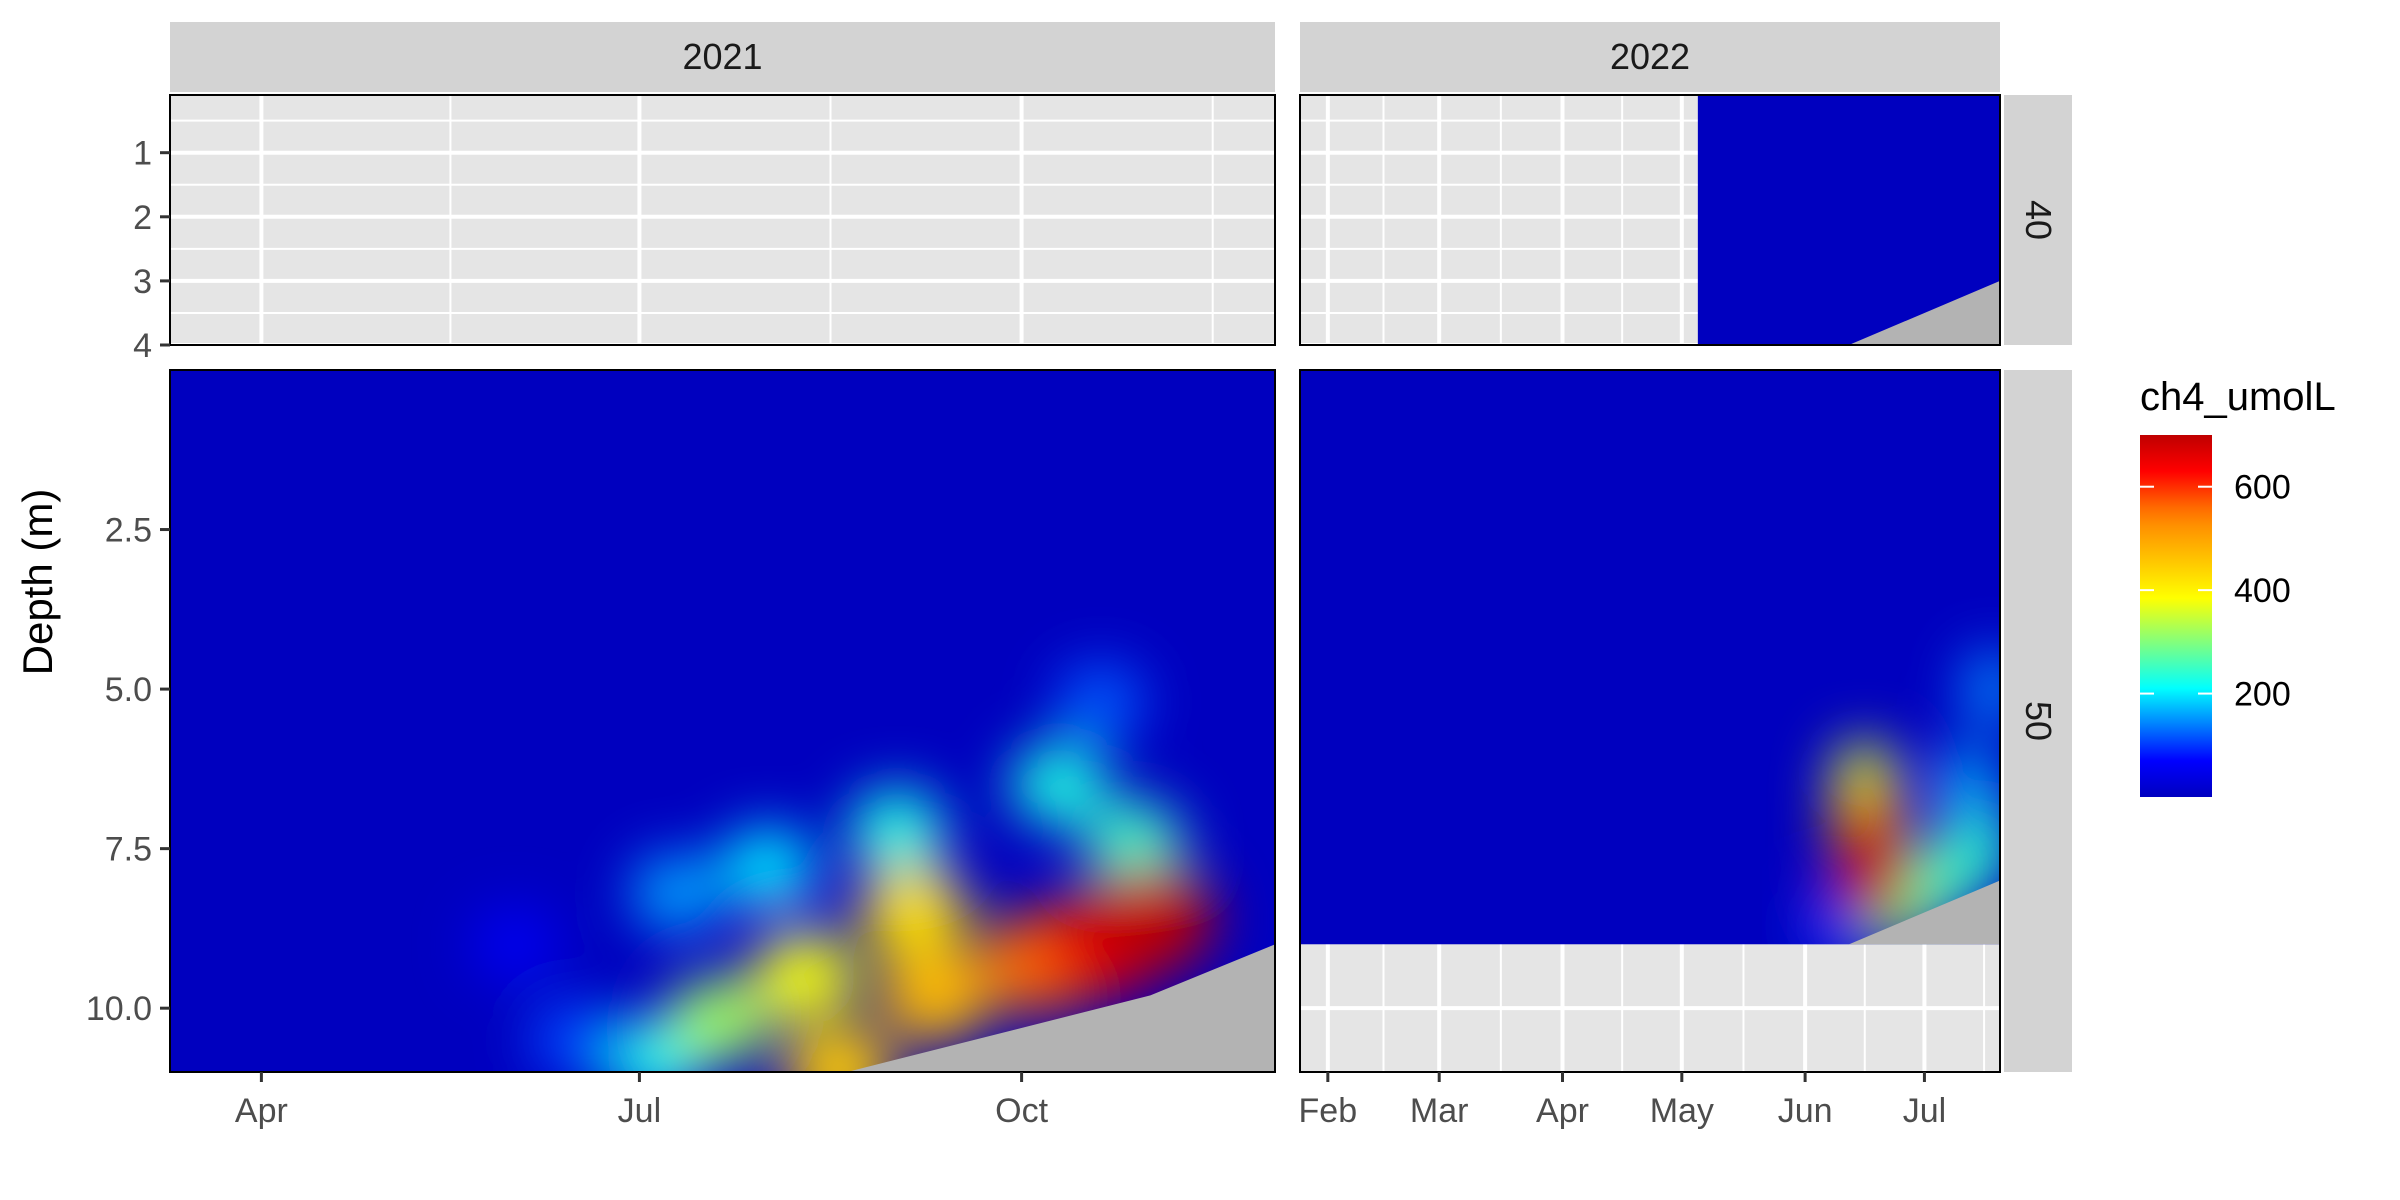  What do you see at coordinates (2238, 397) in the screenshot?
I see `legend-title: ch4_umolL` at bounding box center [2238, 397].